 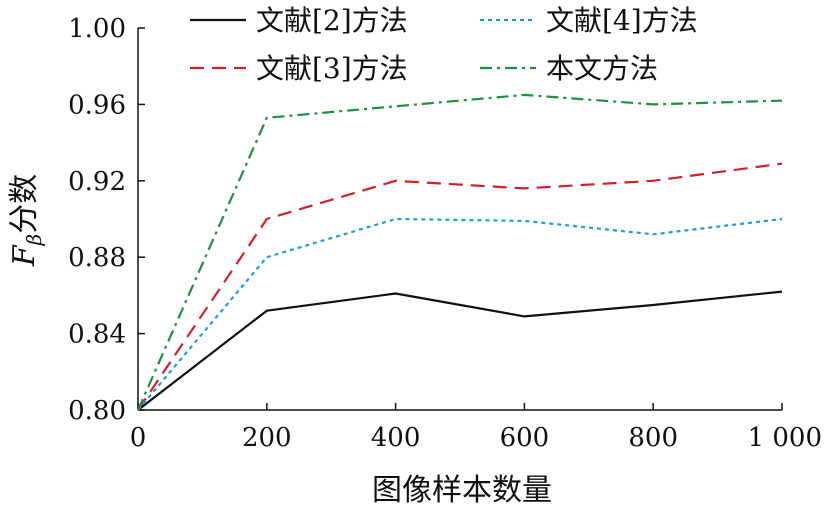 I want to click on legend-item: 文献[2]方法, so click(x=299, y=20).